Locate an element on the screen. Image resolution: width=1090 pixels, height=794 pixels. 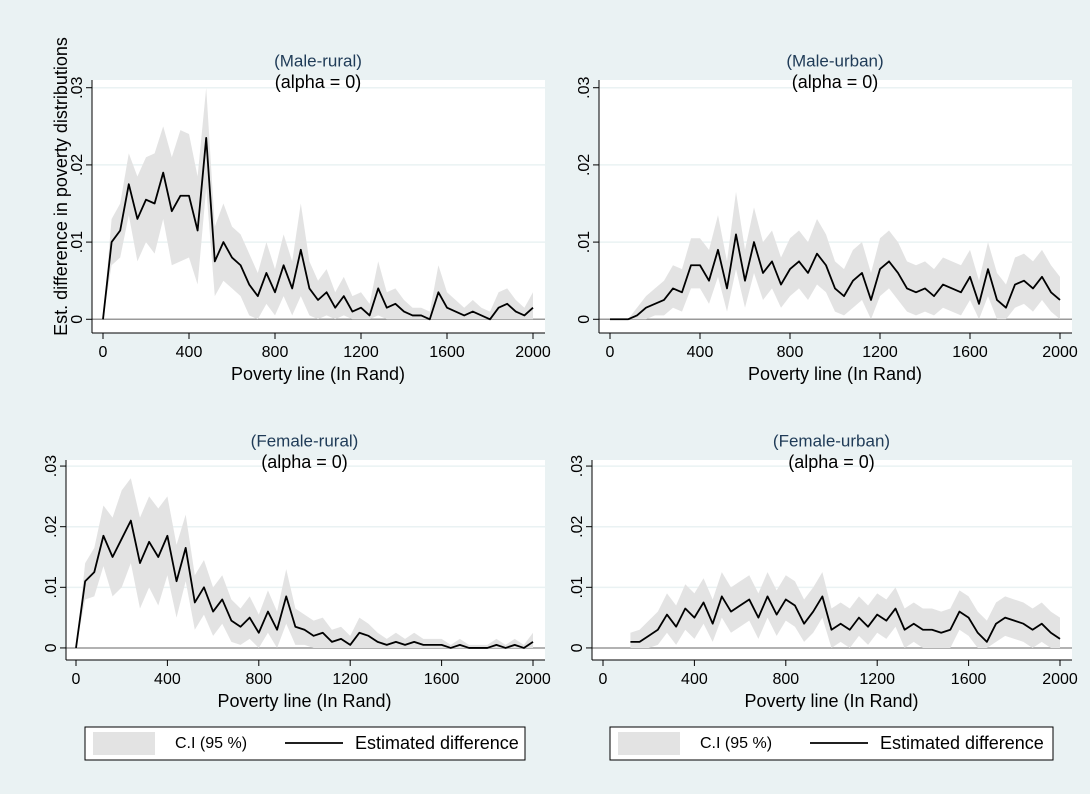
y-axis-label: Est. difference in poverty distributions is located at coordinates (61, 186).